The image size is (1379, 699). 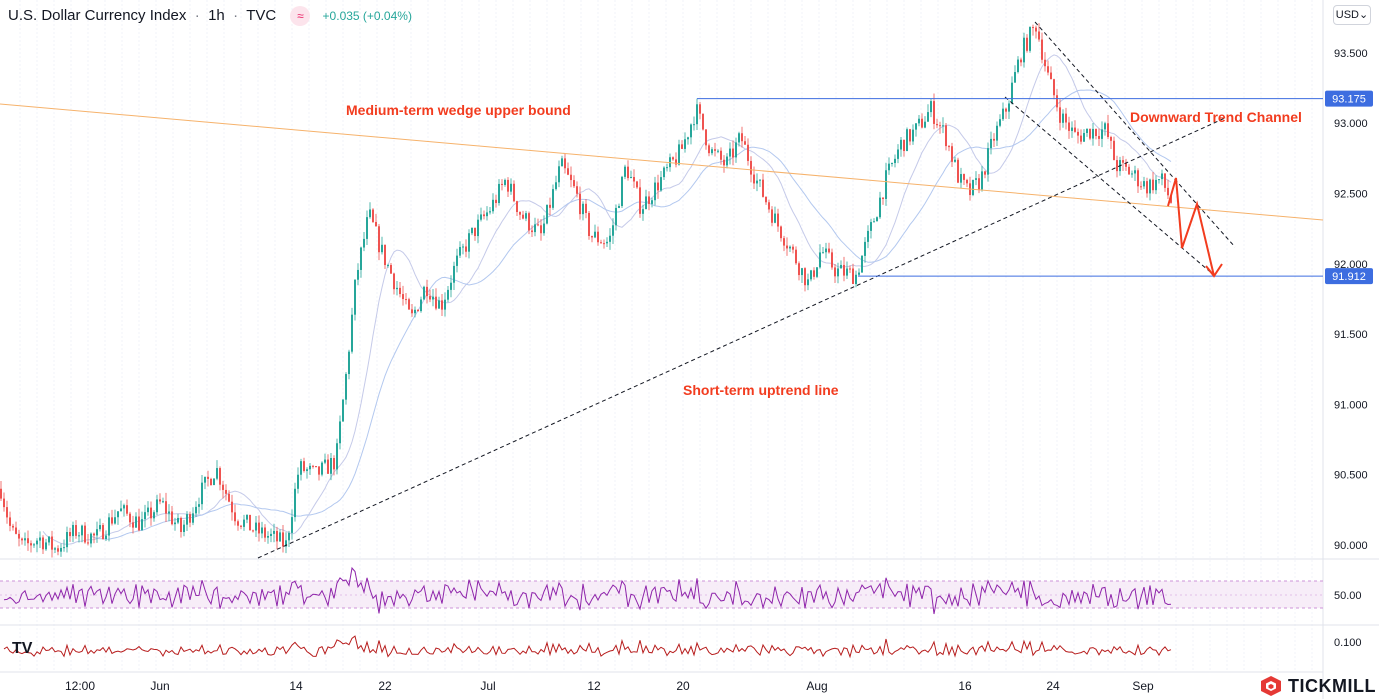 What do you see at coordinates (1364, 15) in the screenshot?
I see `chevron-down-icon: ⌄` at bounding box center [1364, 15].